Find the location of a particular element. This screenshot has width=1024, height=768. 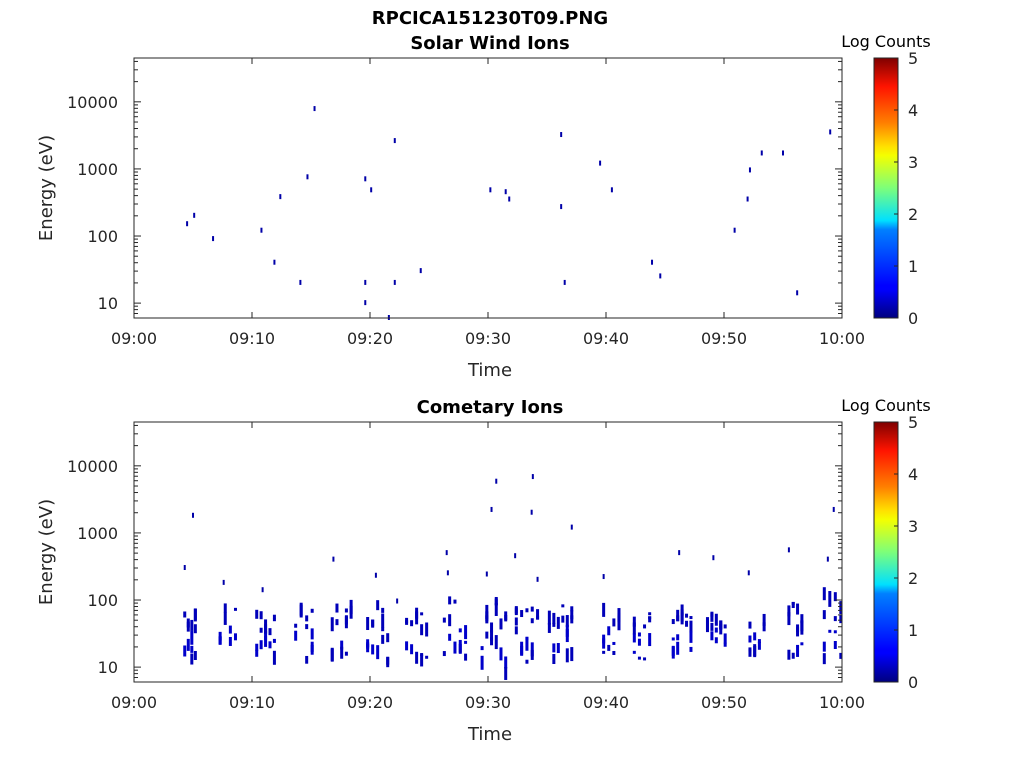

cometary-title: Cometary Ions is located at coordinates (490, 407).